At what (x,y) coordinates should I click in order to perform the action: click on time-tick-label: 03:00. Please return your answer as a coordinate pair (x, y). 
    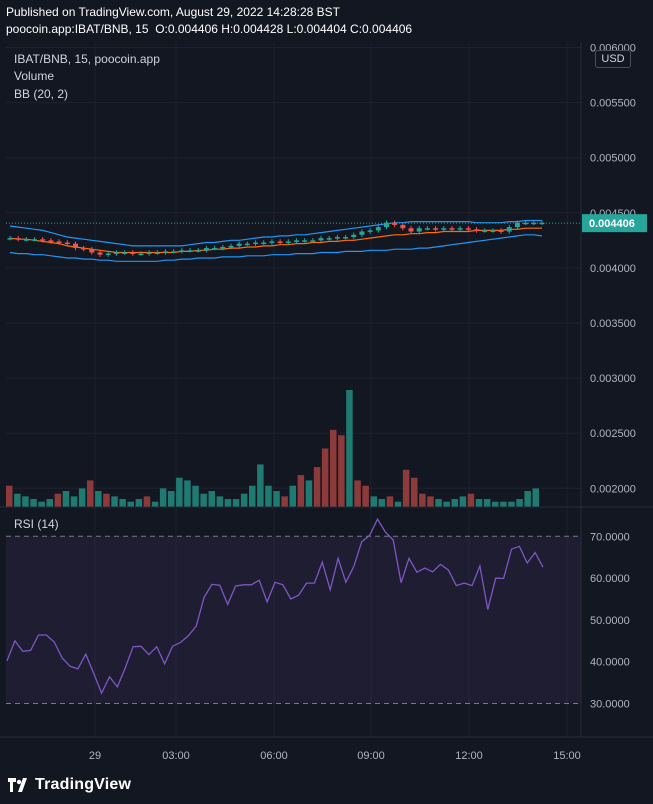
    Looking at the image, I should click on (176, 756).